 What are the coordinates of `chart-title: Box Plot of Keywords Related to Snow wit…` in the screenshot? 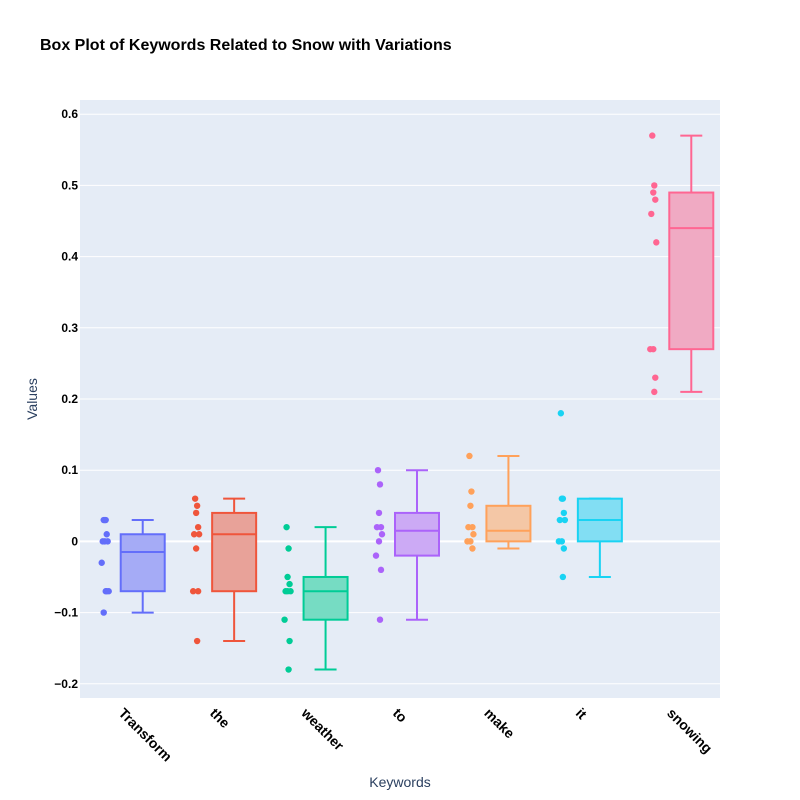 It's located at (246, 45).